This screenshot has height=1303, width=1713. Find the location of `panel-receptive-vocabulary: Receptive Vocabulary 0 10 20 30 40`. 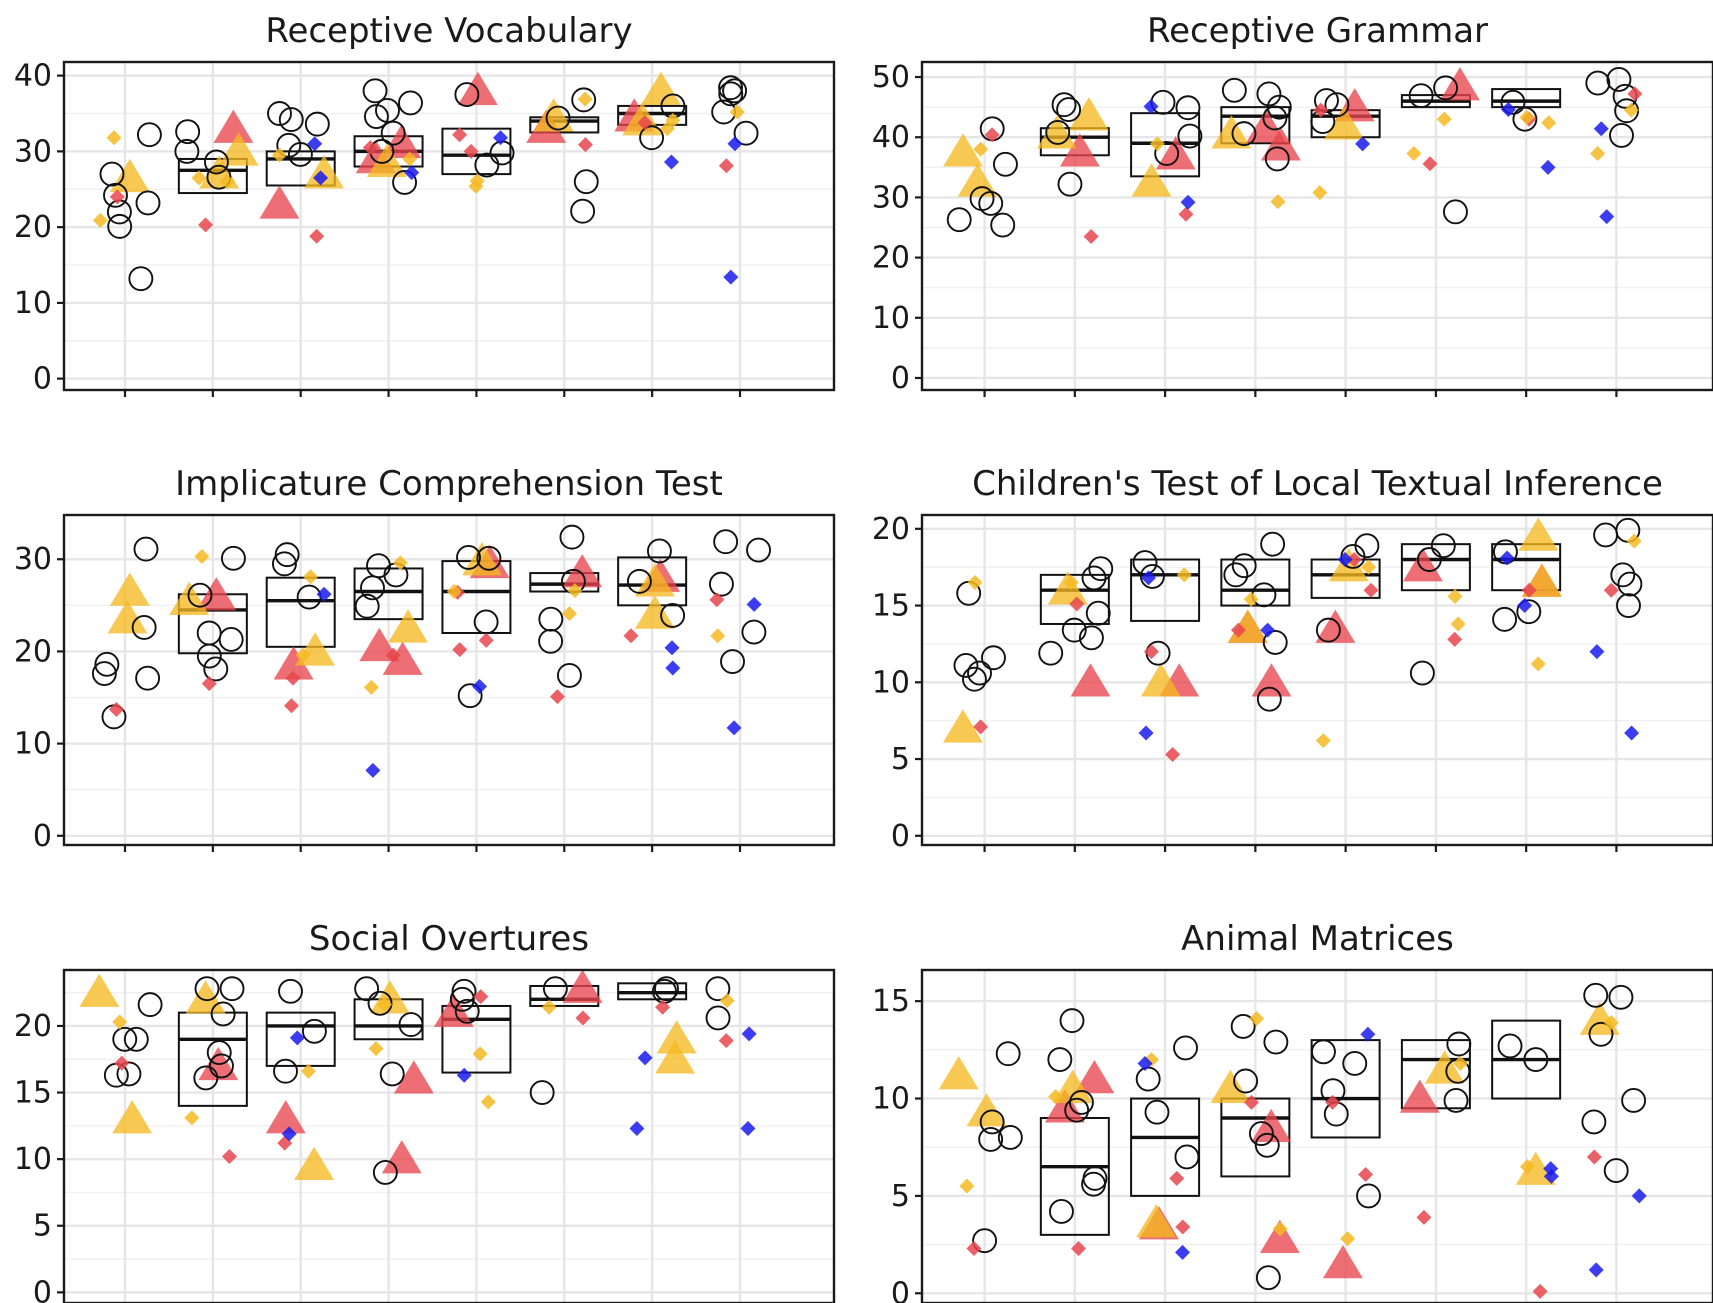

panel-receptive-vocabulary: Receptive Vocabulary 0 10 20 30 40 is located at coordinates (425, 204).